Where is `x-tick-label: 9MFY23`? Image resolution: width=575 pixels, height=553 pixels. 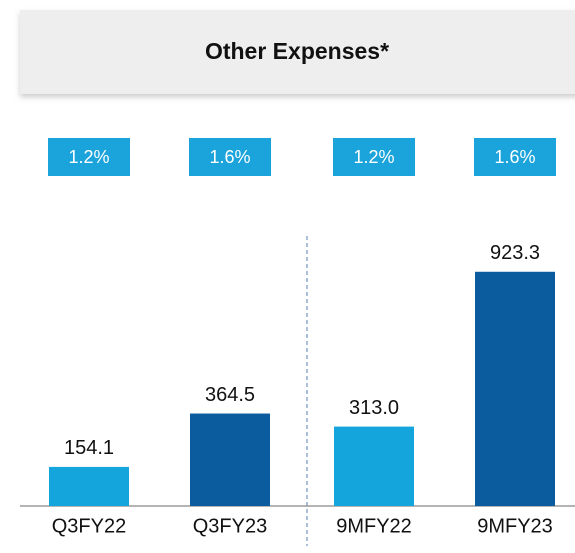
x-tick-label: 9MFY23 is located at coordinates (515, 526).